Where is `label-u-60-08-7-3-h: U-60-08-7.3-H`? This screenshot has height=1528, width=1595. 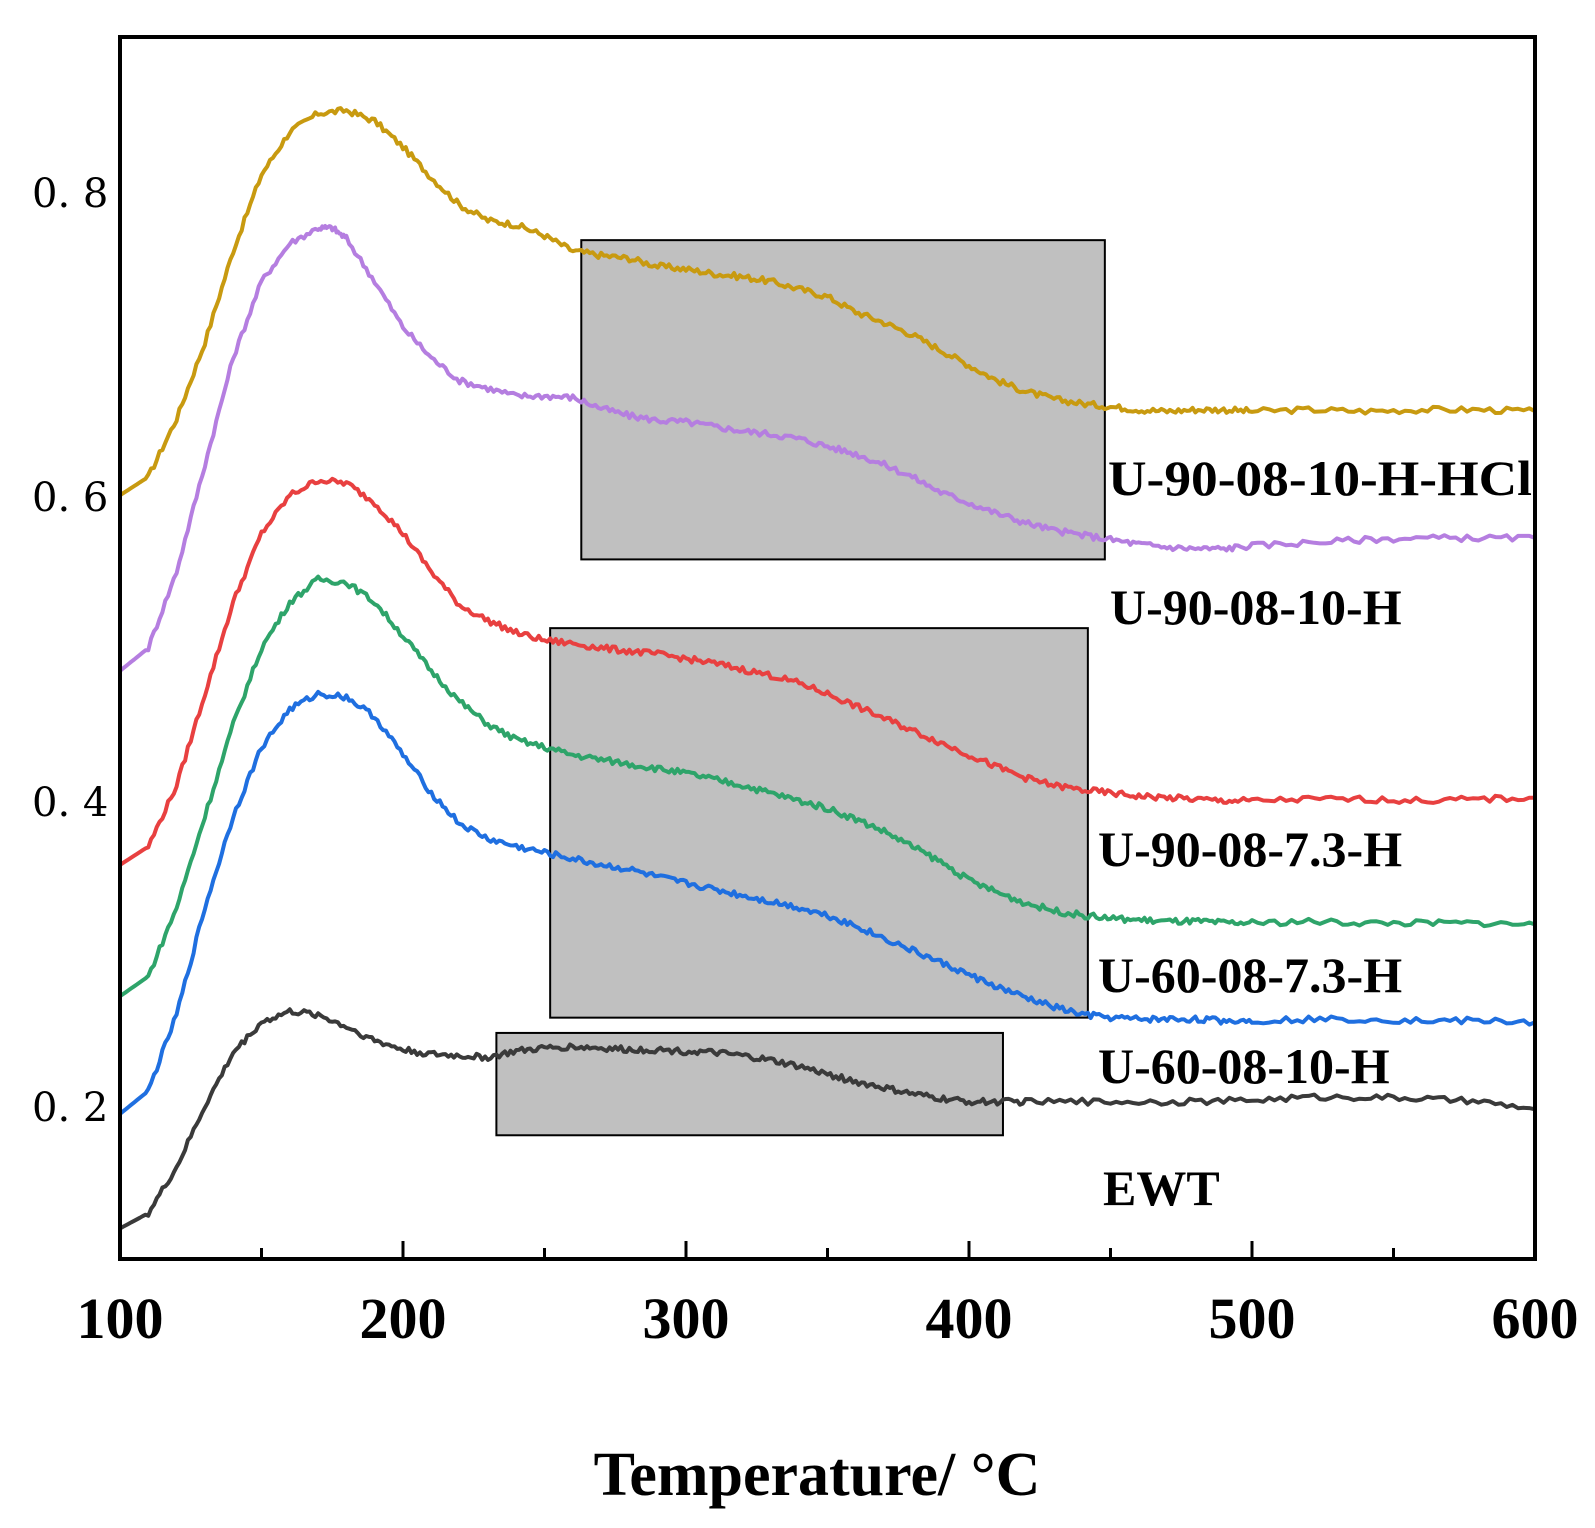 label-u-60-08-7-3-h: U-60-08-7.3-H is located at coordinates (1250, 975).